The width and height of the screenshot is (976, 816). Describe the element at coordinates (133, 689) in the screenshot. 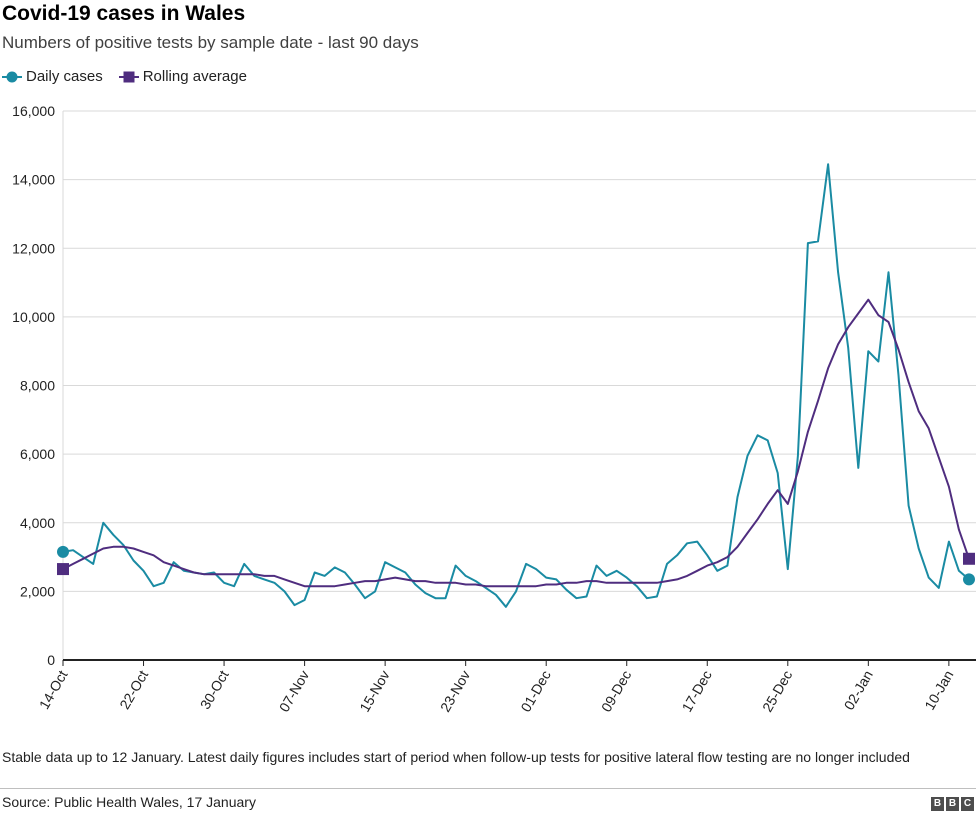

I see `x-tick-label: 22-Oct` at that location.